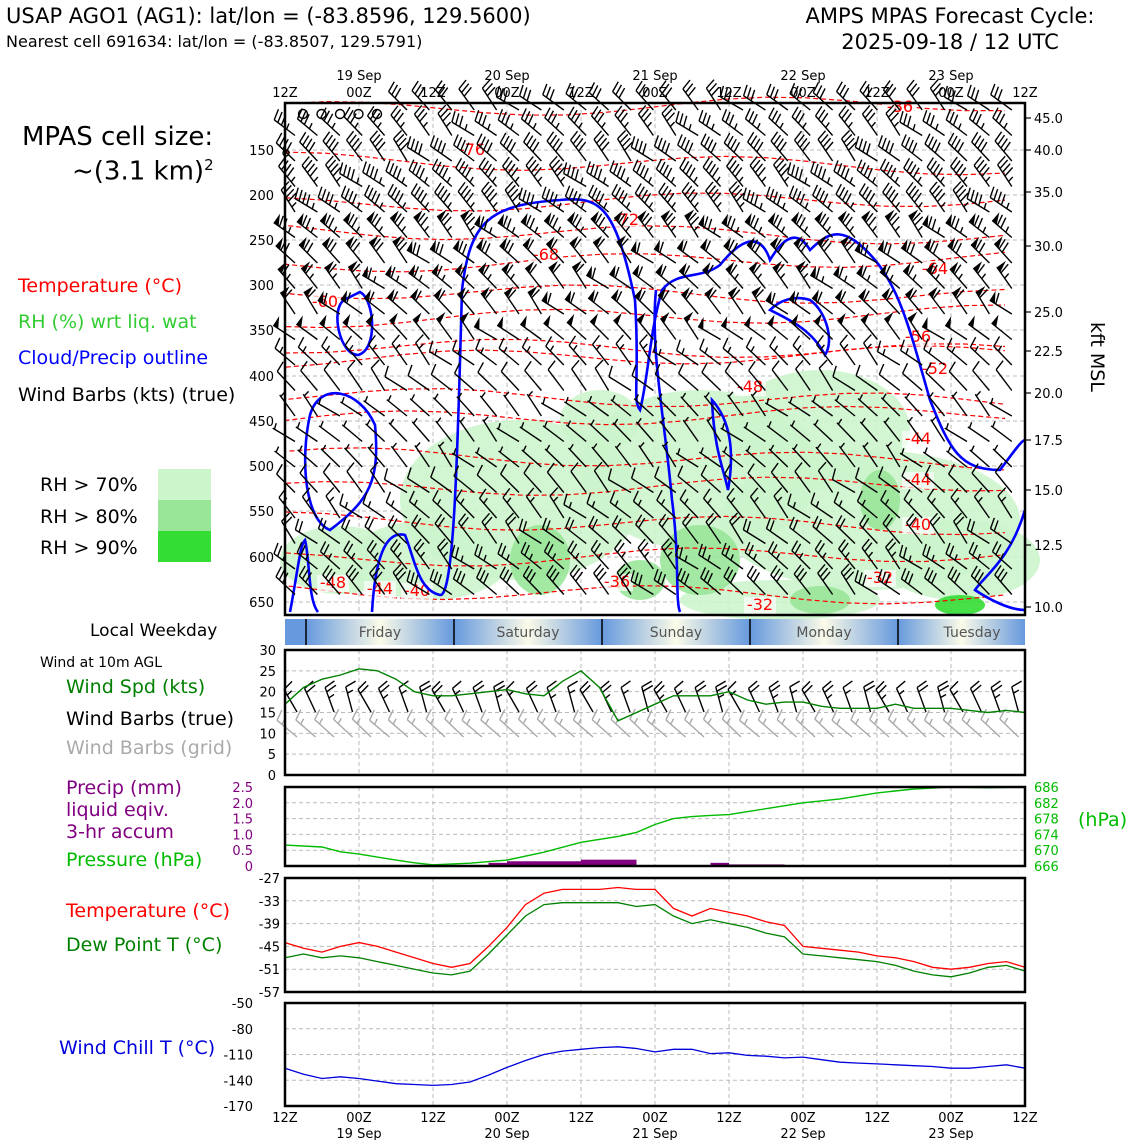 This screenshot has height=1140, width=1140. What do you see at coordinates (1046, 804) in the screenshot?
I see `pressure-tick-label: 682` at bounding box center [1046, 804].